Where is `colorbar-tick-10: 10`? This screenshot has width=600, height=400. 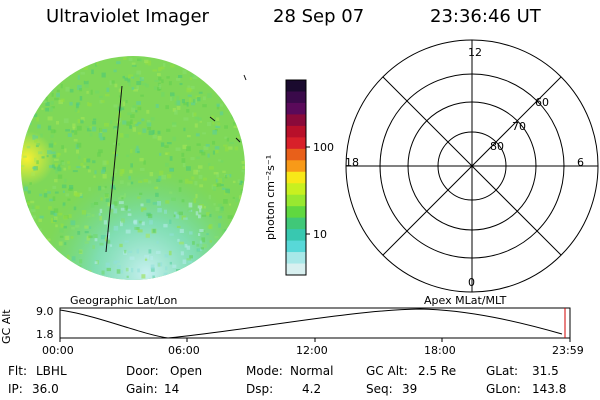
colorbar-tick-10: 10 is located at coordinates (320, 234).